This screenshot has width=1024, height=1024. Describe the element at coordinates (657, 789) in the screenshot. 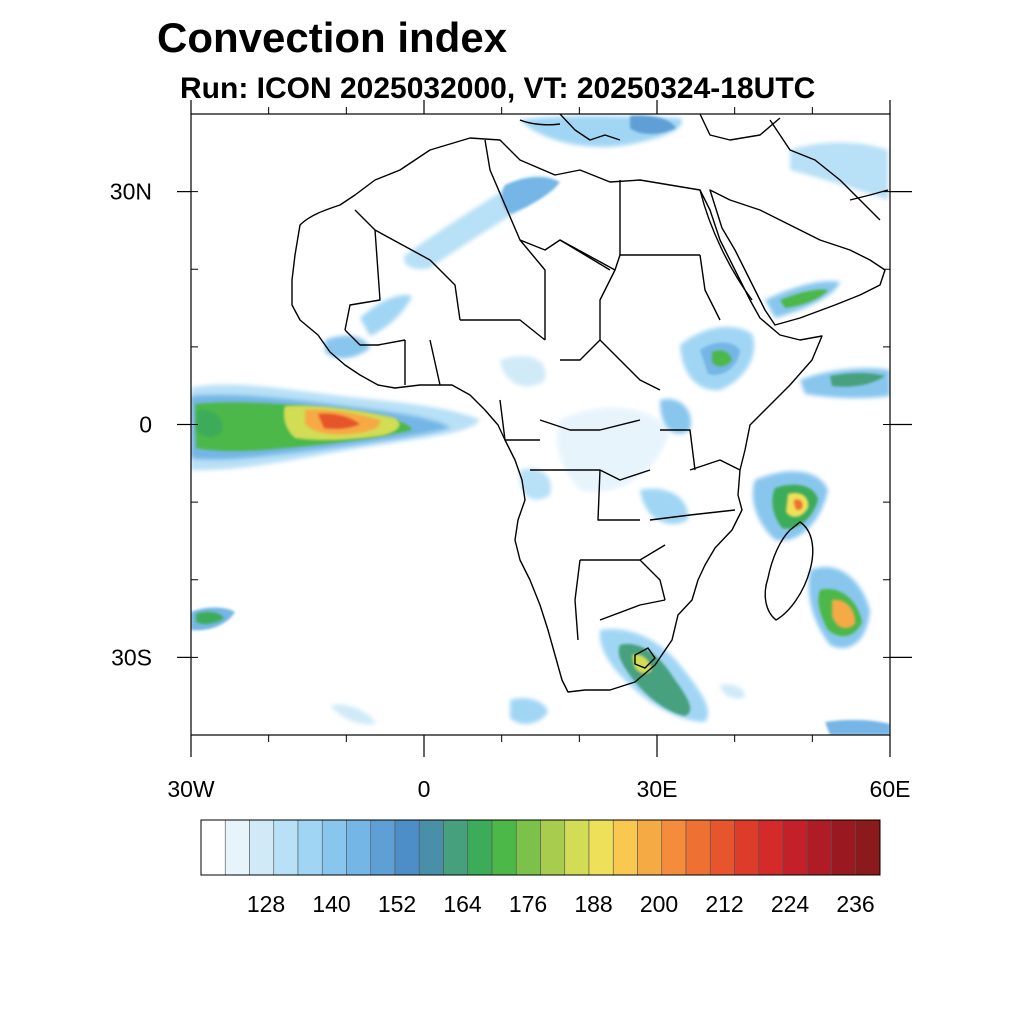

I see `lon-tick-label: 30E` at that location.